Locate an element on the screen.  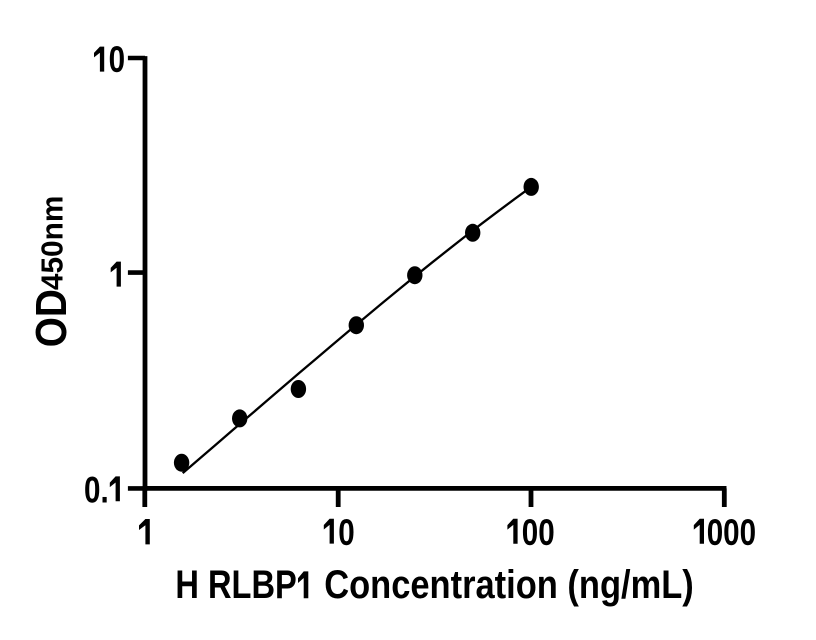
svg-text: Concentration (ng/mL) is located at coordinates (509, 584).